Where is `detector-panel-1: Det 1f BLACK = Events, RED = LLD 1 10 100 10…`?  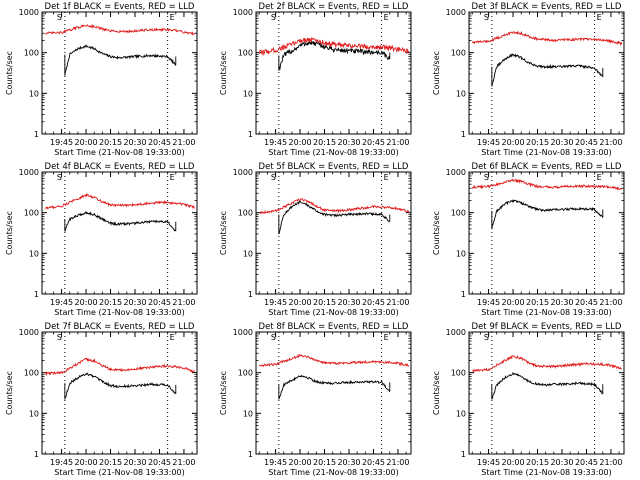 detector-panel-1: Det 1f BLACK = Events, RED = LLD 1 10 100 10… is located at coordinates (101, 79).